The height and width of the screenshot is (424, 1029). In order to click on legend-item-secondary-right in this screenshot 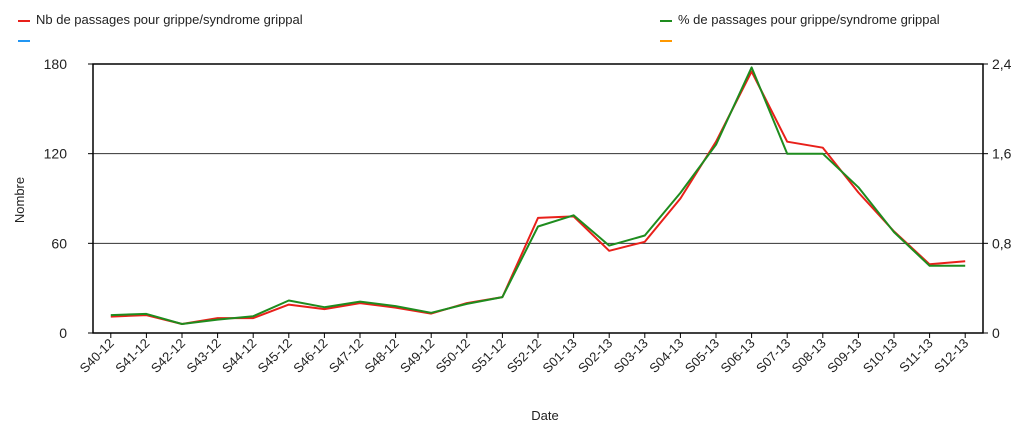, I will do `click(669, 39)`.